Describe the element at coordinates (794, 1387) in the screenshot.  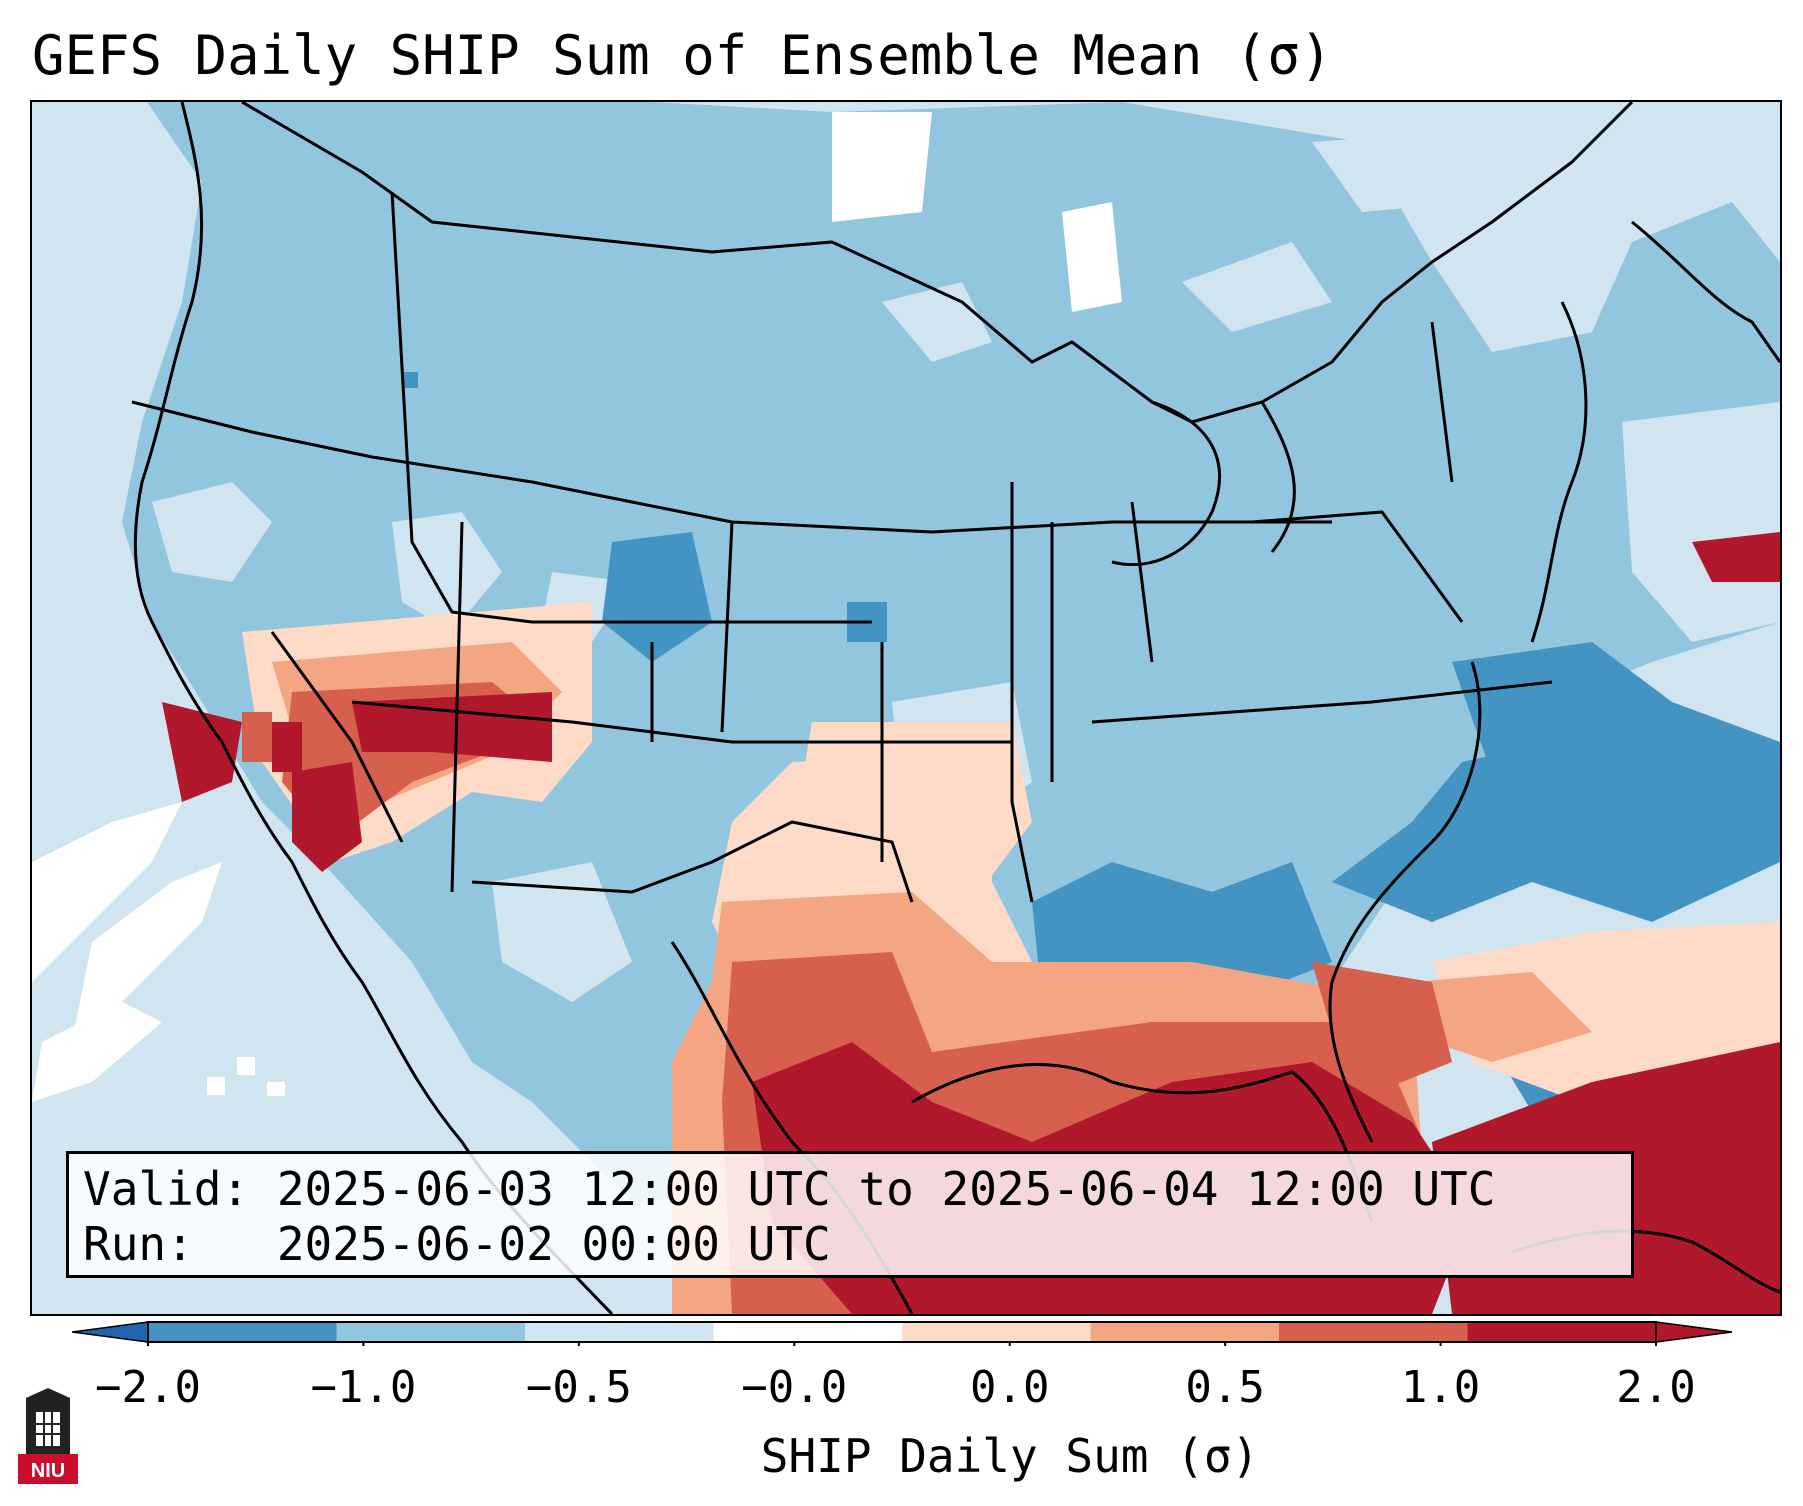
I see `colorbar-tick-label: −0.0` at that location.